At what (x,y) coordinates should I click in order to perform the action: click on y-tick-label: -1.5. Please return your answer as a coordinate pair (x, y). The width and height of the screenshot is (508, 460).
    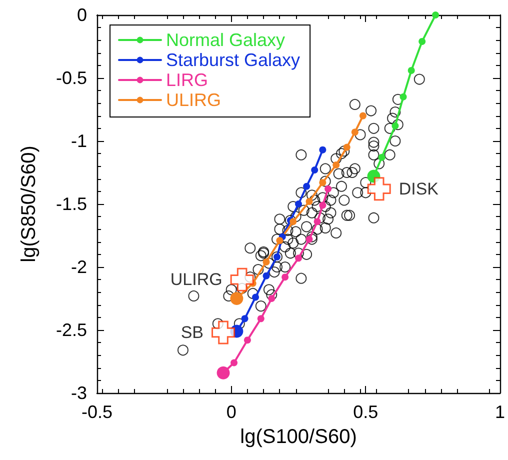
    Looking at the image, I should click on (71, 204).